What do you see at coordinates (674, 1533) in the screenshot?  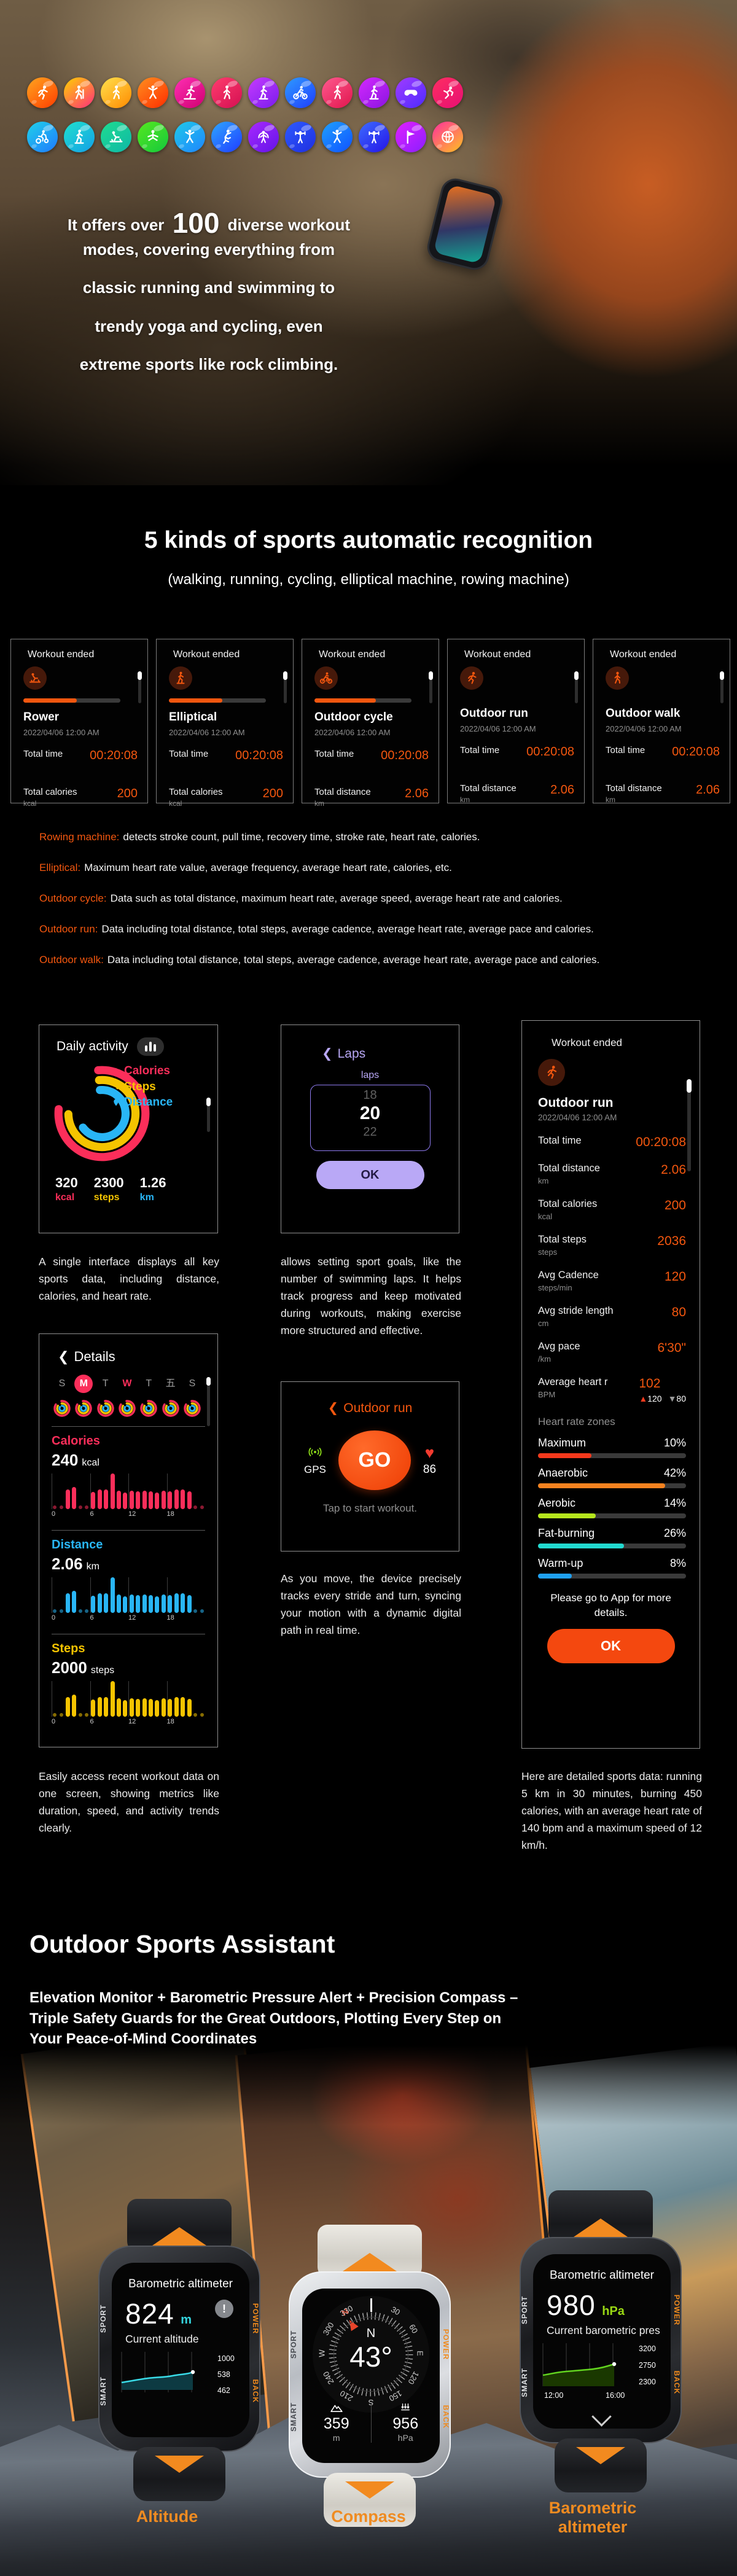 I see `zone-percent: 26%` at bounding box center [674, 1533].